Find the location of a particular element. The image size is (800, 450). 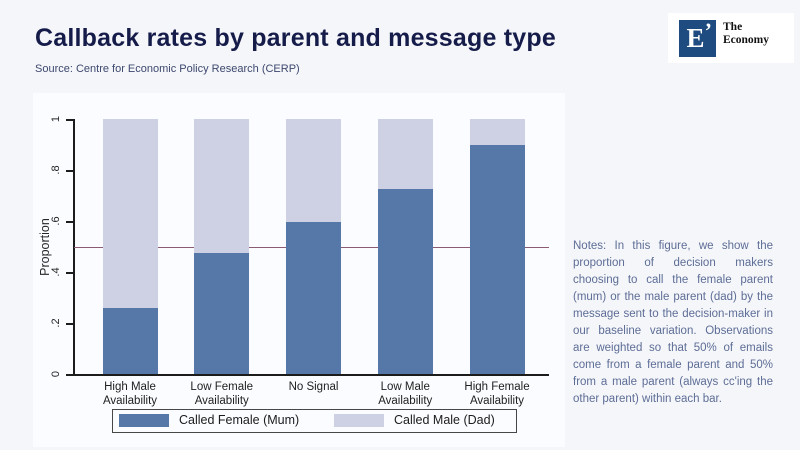

y-axis-title: Proportion is located at coordinates (45, 246).